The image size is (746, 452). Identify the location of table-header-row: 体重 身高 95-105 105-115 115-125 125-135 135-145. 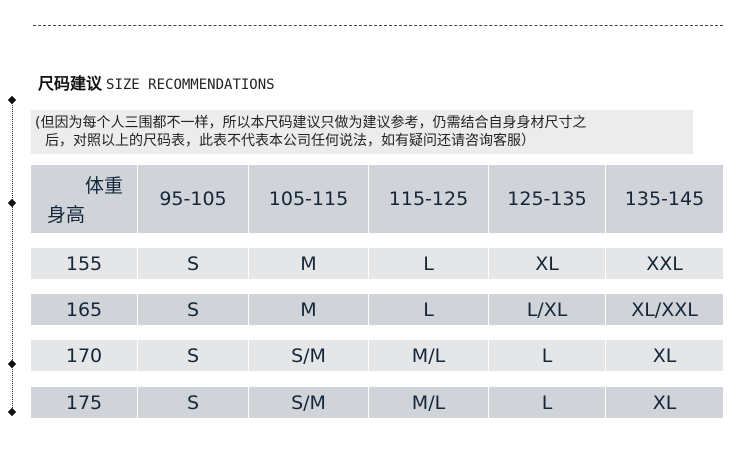
(377, 199).